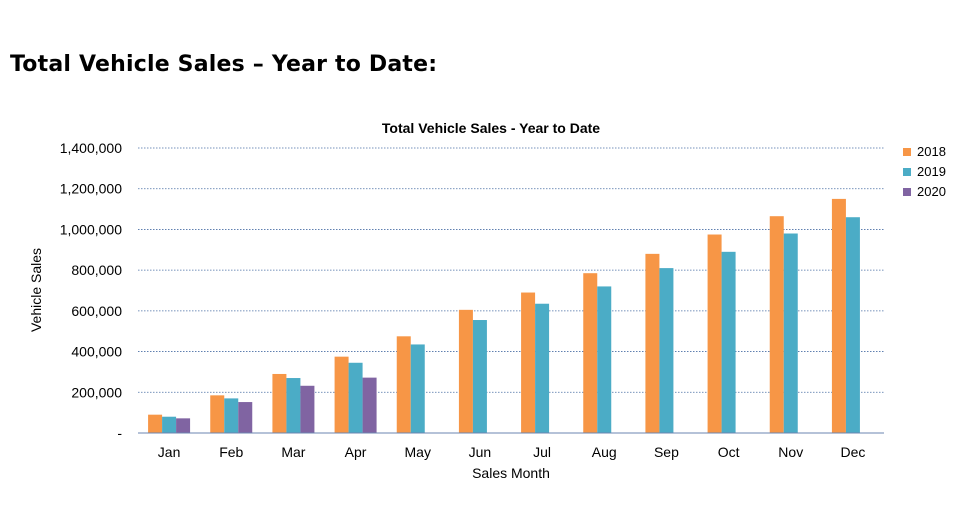  What do you see at coordinates (355, 397) in the screenshot?
I see `bar-2019-apr` at bounding box center [355, 397].